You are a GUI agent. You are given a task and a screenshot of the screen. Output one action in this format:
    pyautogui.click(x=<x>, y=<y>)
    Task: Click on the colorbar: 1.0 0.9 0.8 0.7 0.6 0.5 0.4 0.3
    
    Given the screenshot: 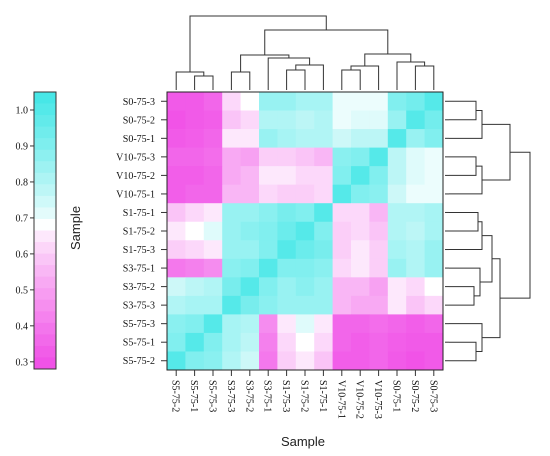 What is the action you would take?
    pyautogui.click(x=36, y=230)
    